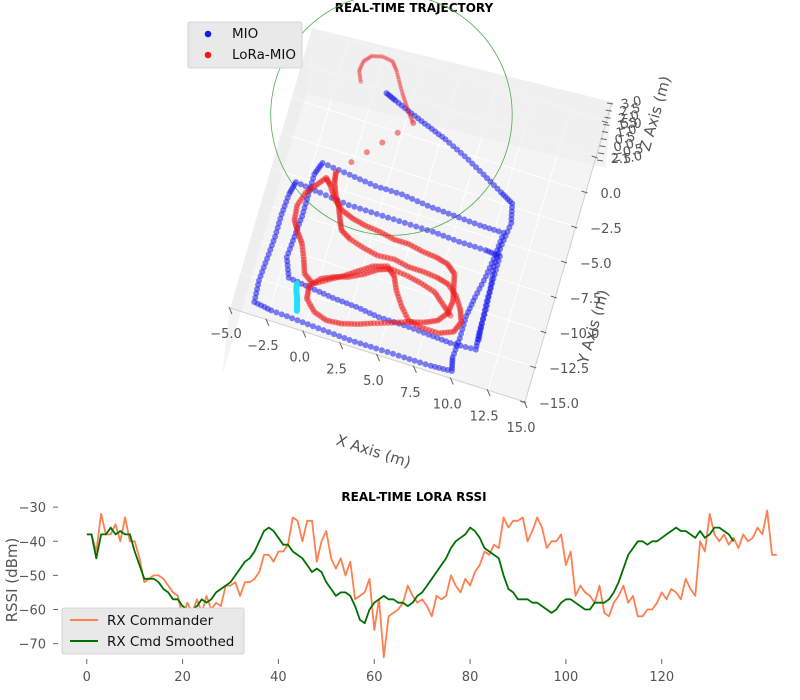 The height and width of the screenshot is (700, 800). I want to click on rssi-y-tick-label: −30, so click(32, 508).